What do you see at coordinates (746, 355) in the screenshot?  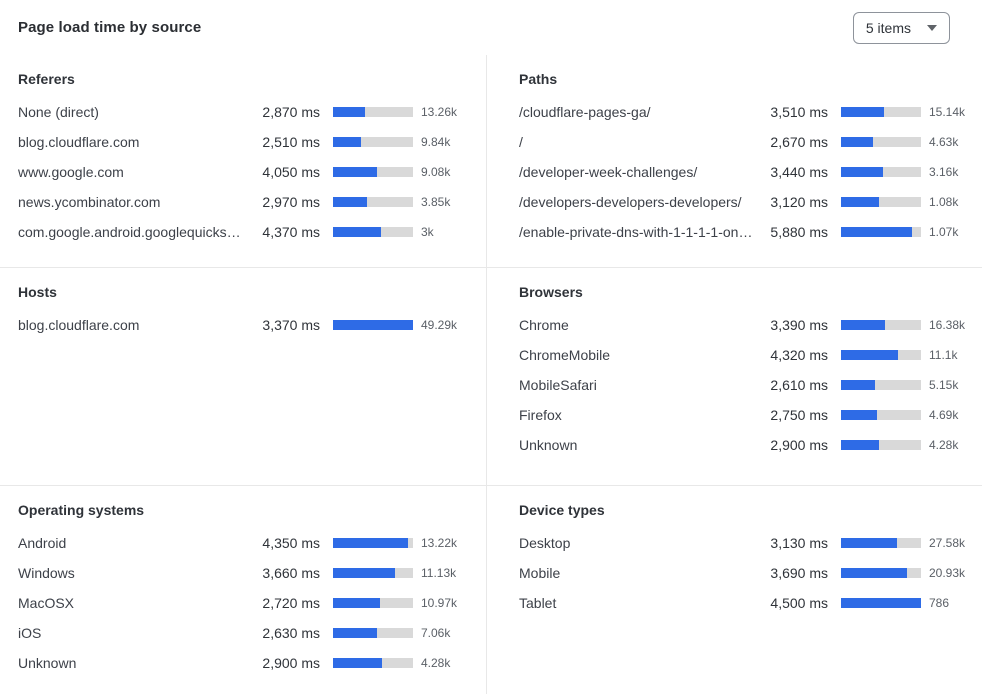 I see `stat-row: ChromeMobile 4,320 ms 11.1k` at bounding box center [746, 355].